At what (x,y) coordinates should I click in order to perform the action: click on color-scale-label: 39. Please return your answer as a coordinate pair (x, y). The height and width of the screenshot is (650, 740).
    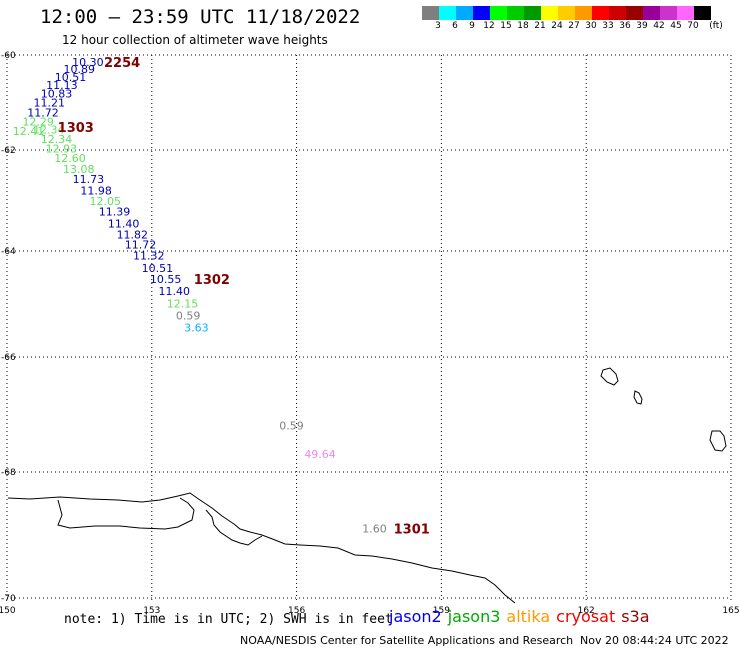
    Looking at the image, I should click on (642, 26).